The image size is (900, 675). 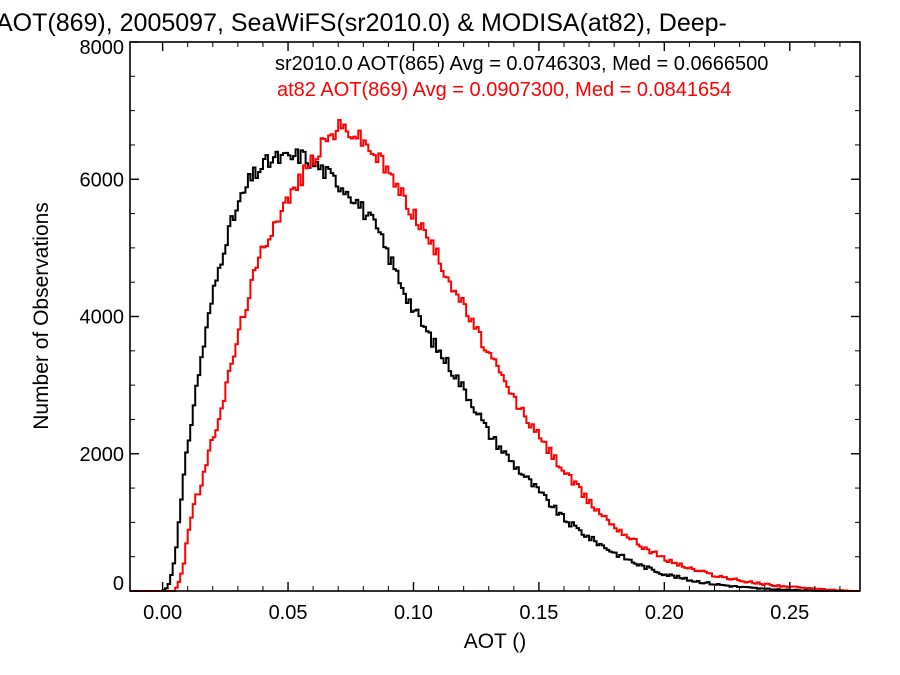 What do you see at coordinates (102, 318) in the screenshot?
I see `y-tick-label: 4000` at bounding box center [102, 318].